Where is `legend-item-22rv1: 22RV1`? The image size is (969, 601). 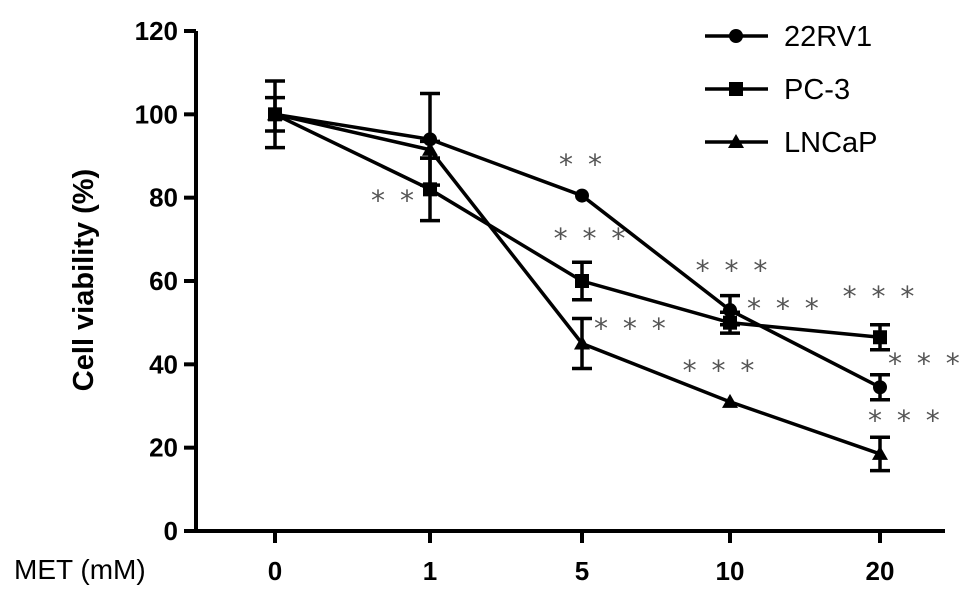 legend-item-22rv1: 22RV1 is located at coordinates (788, 37).